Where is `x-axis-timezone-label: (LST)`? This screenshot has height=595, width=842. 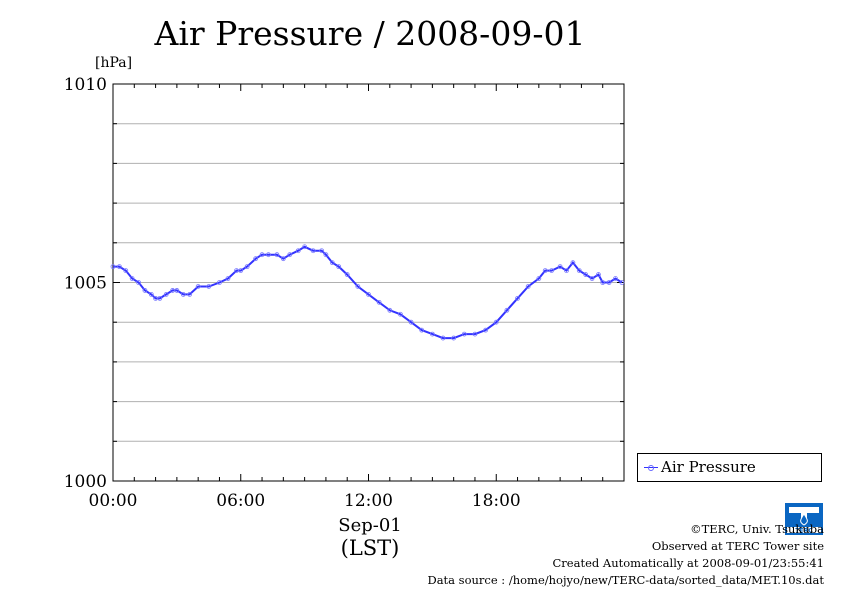 x-axis-timezone-label: (LST) is located at coordinates (370, 548).